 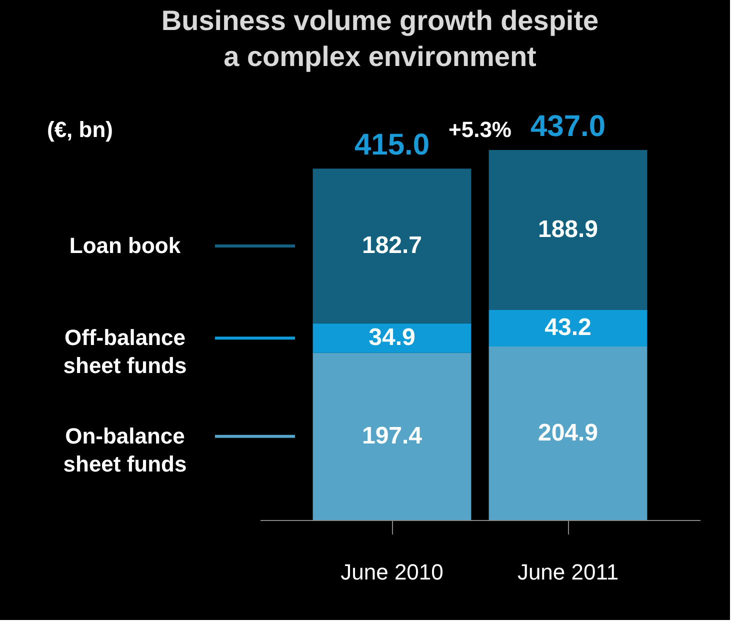 I want to click on data-label: 204.9, so click(x=568, y=432).